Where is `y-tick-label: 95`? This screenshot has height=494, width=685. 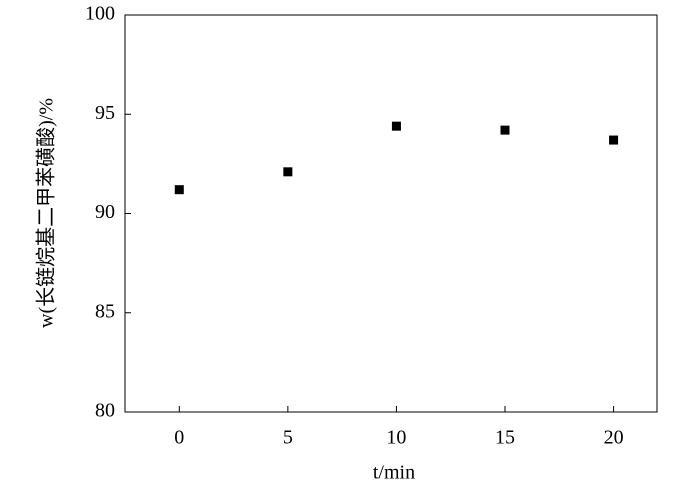 y-tick-label: 95 is located at coordinates (105, 113).